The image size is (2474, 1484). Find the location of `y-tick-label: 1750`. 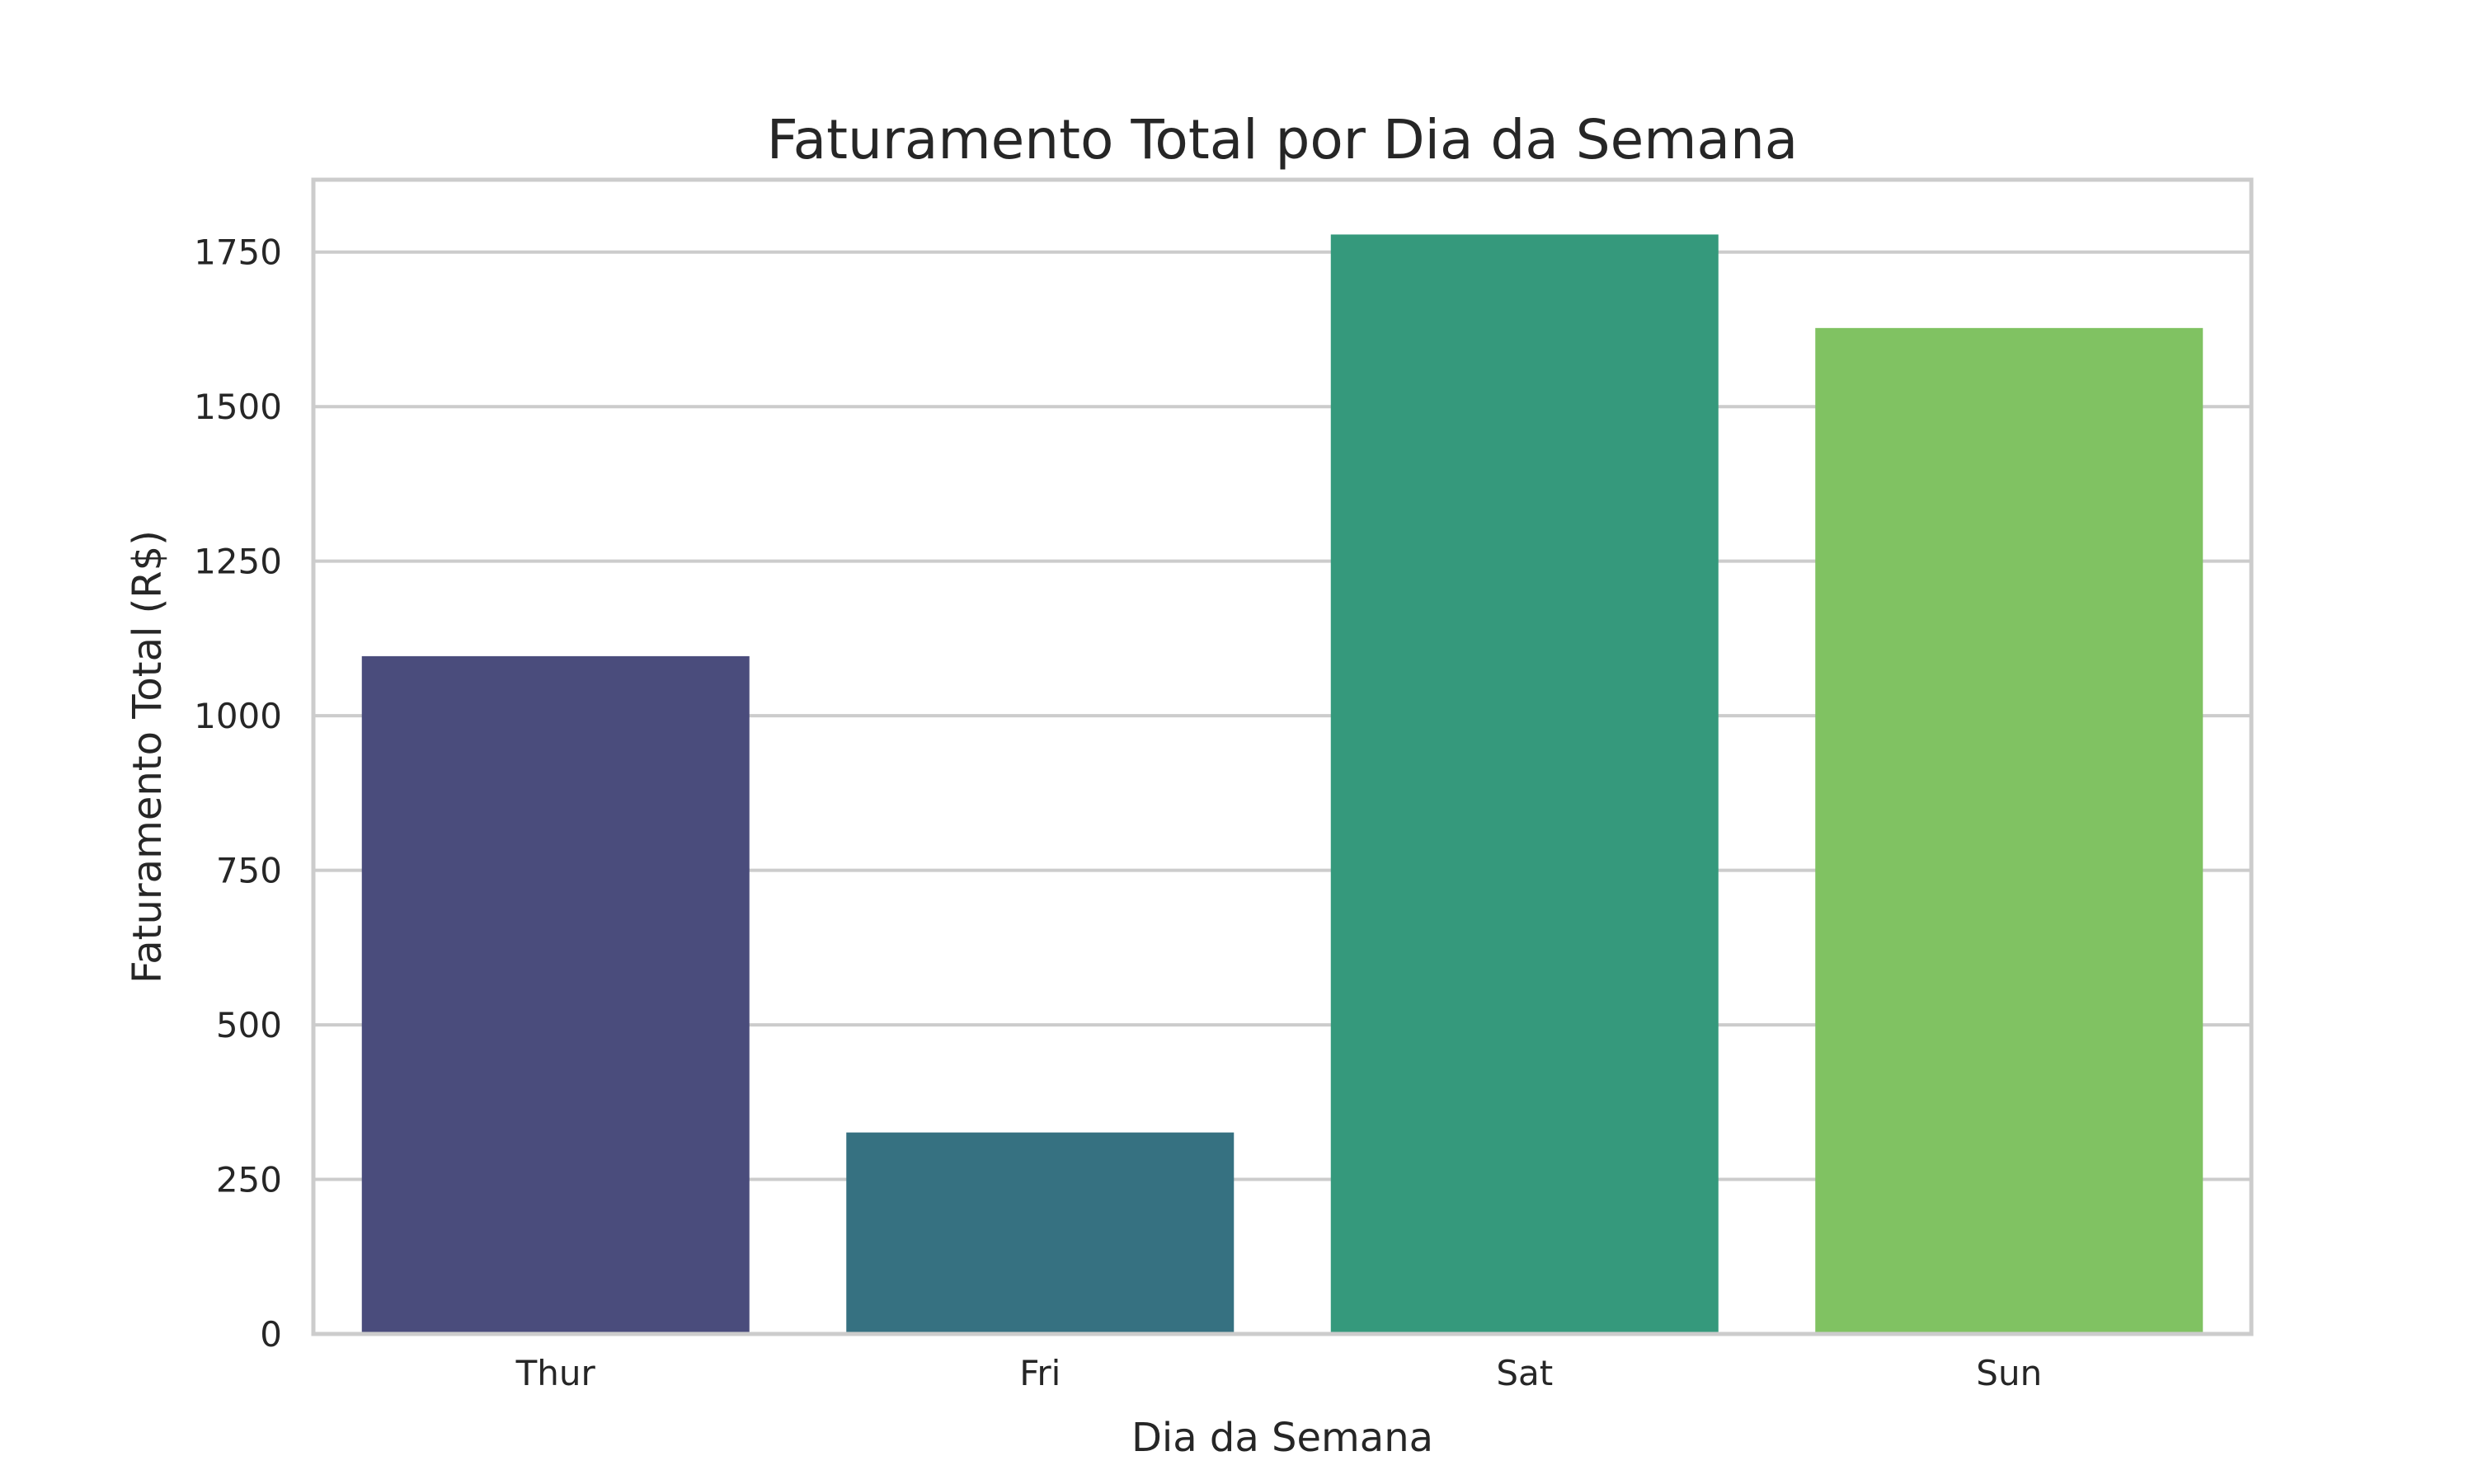

y-tick-label: 1750 is located at coordinates (238, 252).